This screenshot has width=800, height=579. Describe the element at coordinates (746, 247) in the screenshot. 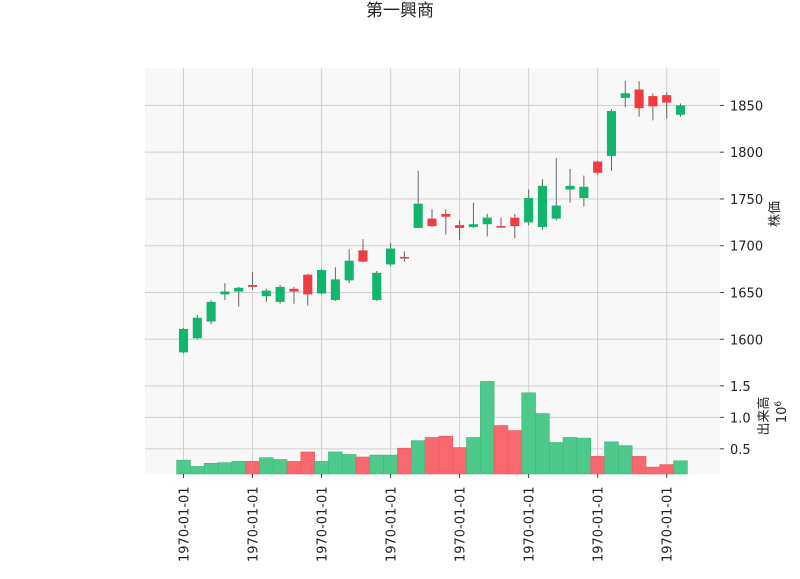

I see `price-tick-label: 1700` at that location.